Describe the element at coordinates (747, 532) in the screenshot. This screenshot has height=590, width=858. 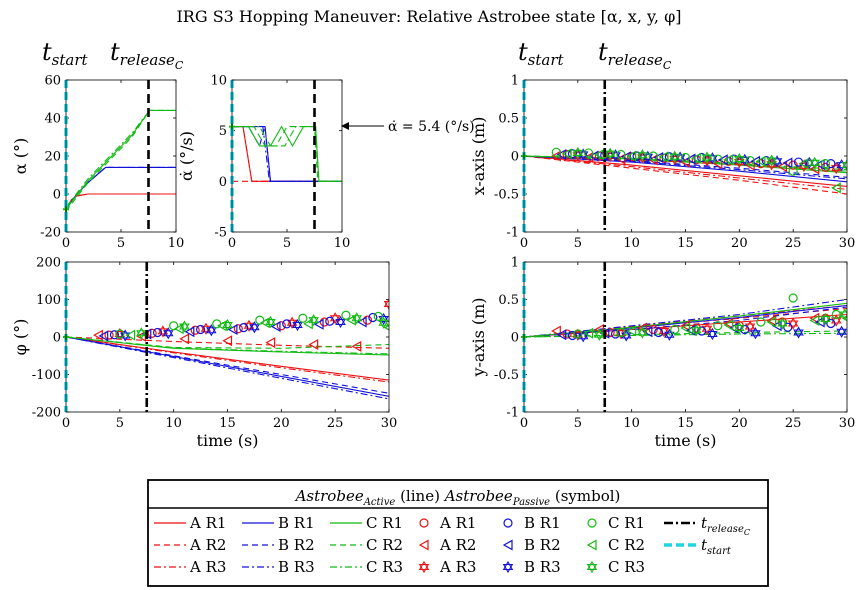
I see `legend-t-release-subsub: C` at that location.